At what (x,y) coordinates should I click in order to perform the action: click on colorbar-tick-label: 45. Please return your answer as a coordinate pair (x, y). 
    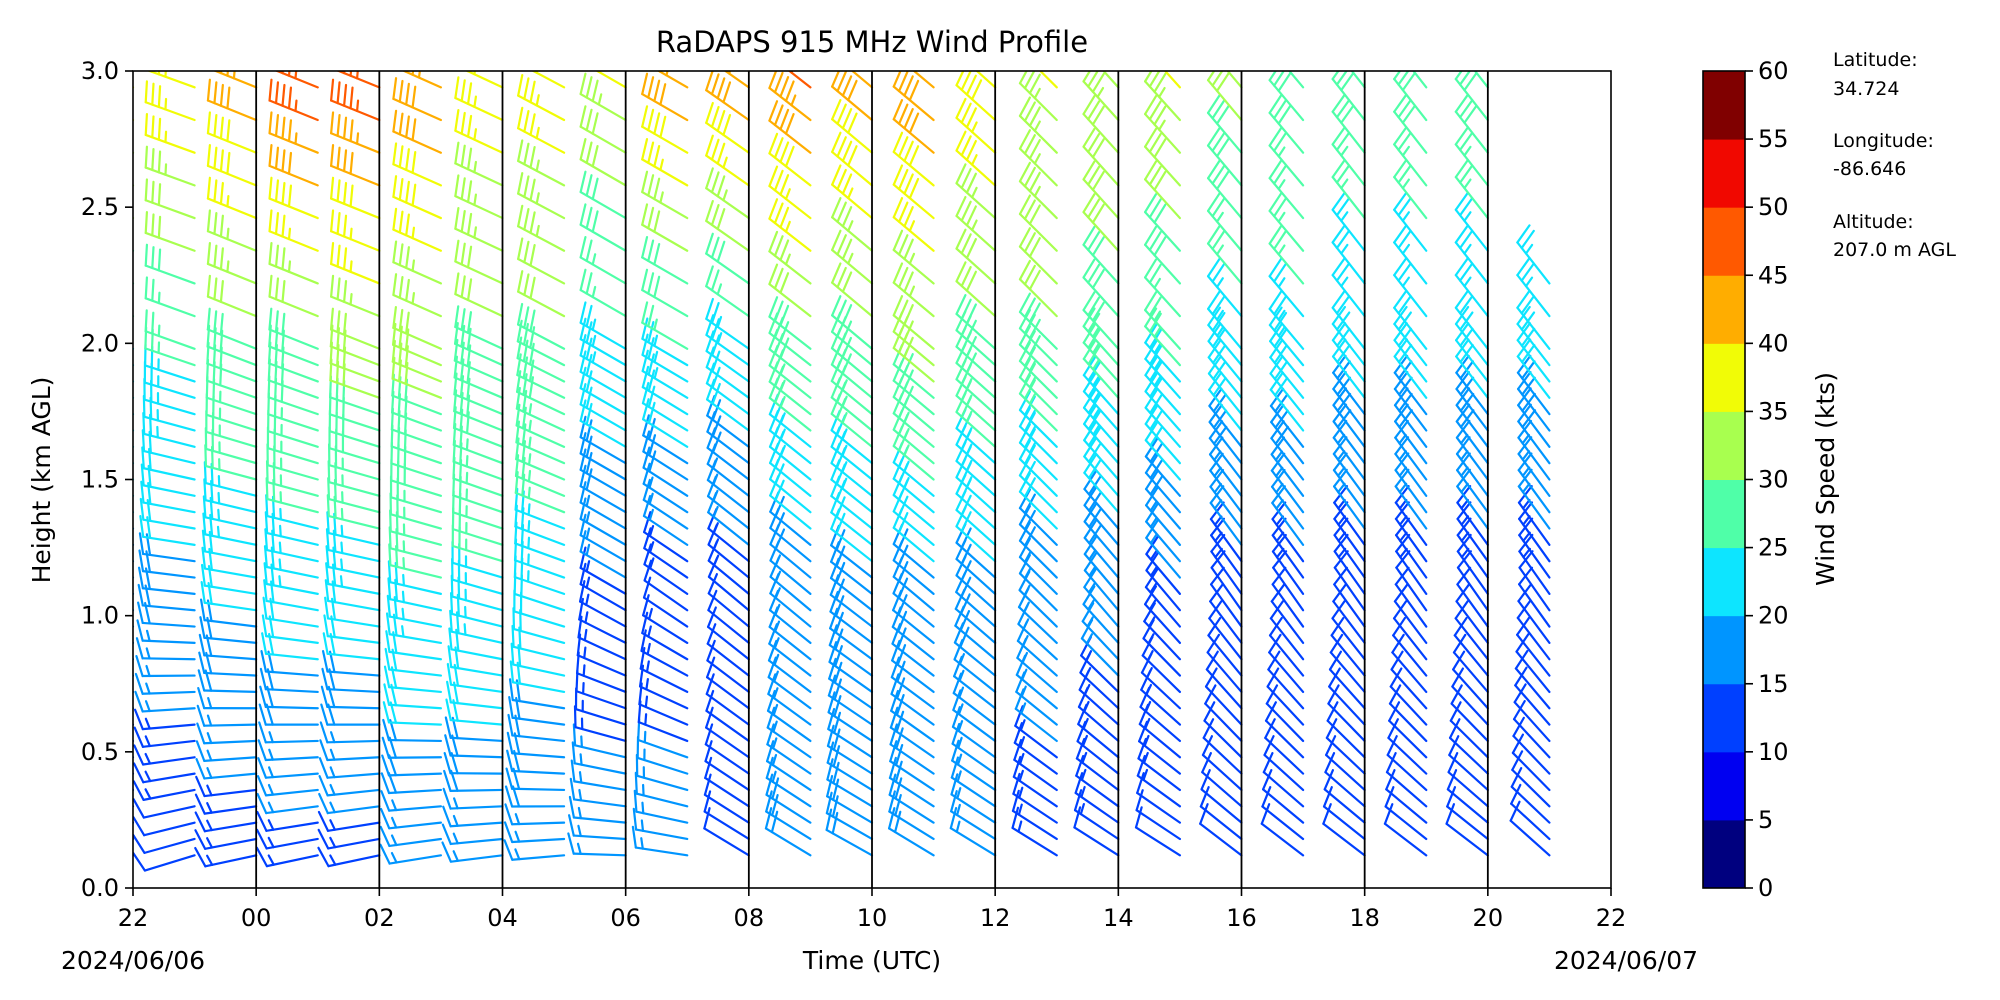
    Looking at the image, I should click on (1773, 275).